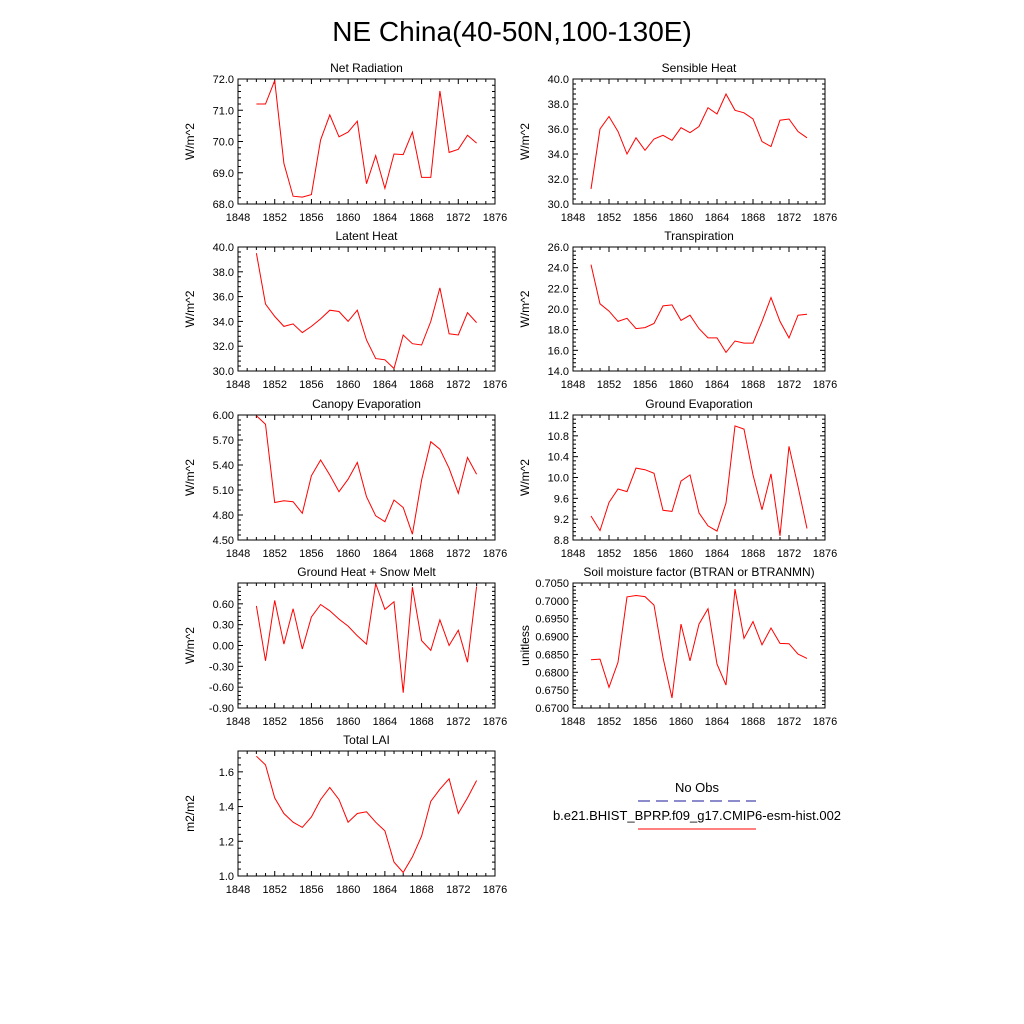 The height and width of the screenshot is (1024, 1024). I want to click on y-tick-label: -0.90, so click(221, 709).